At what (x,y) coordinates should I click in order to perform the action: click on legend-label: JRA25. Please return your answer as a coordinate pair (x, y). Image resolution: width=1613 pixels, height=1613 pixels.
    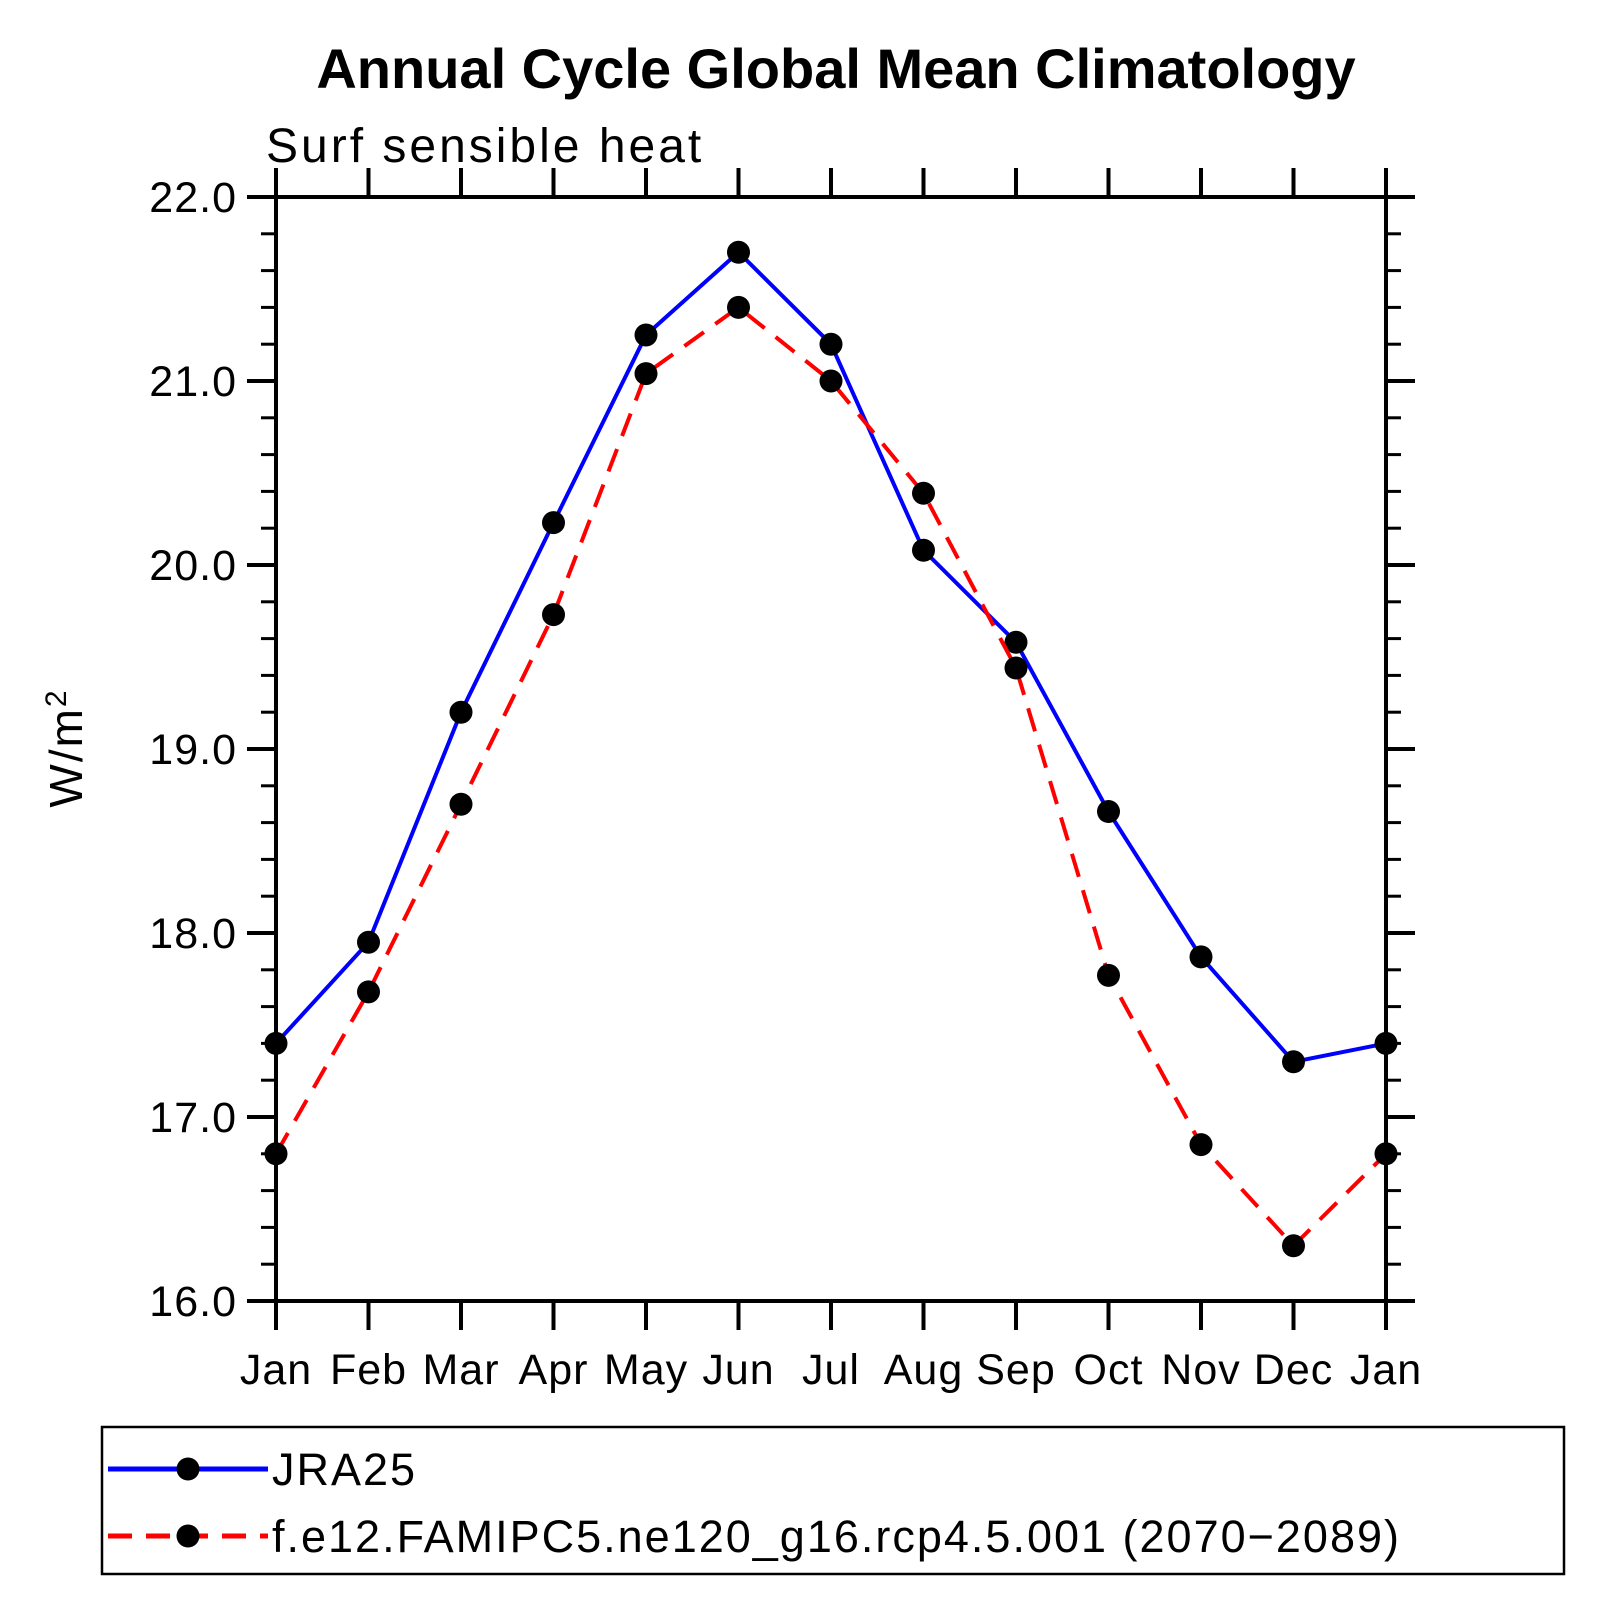
    Looking at the image, I should click on (344, 1469).